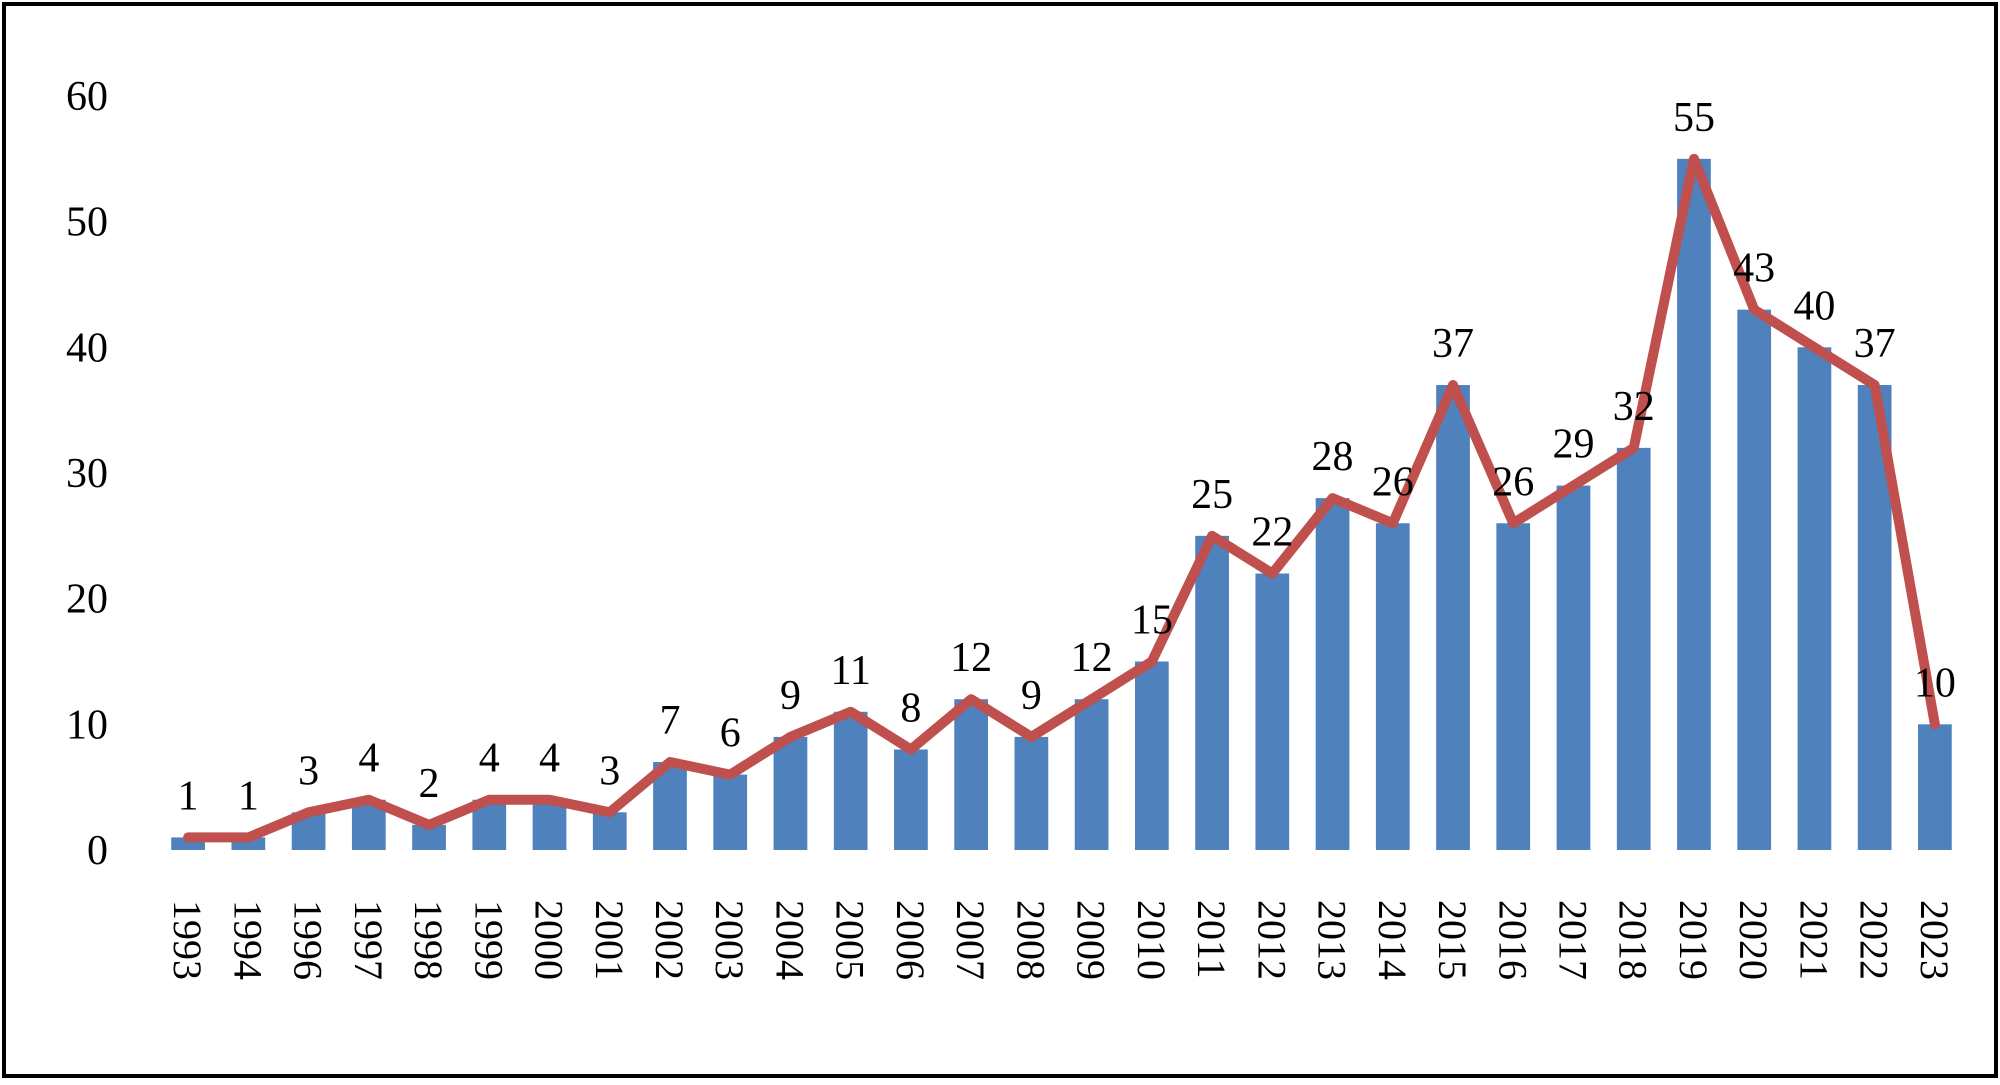  Describe the element at coordinates (1513, 686) in the screenshot. I see `bar-2016` at that location.